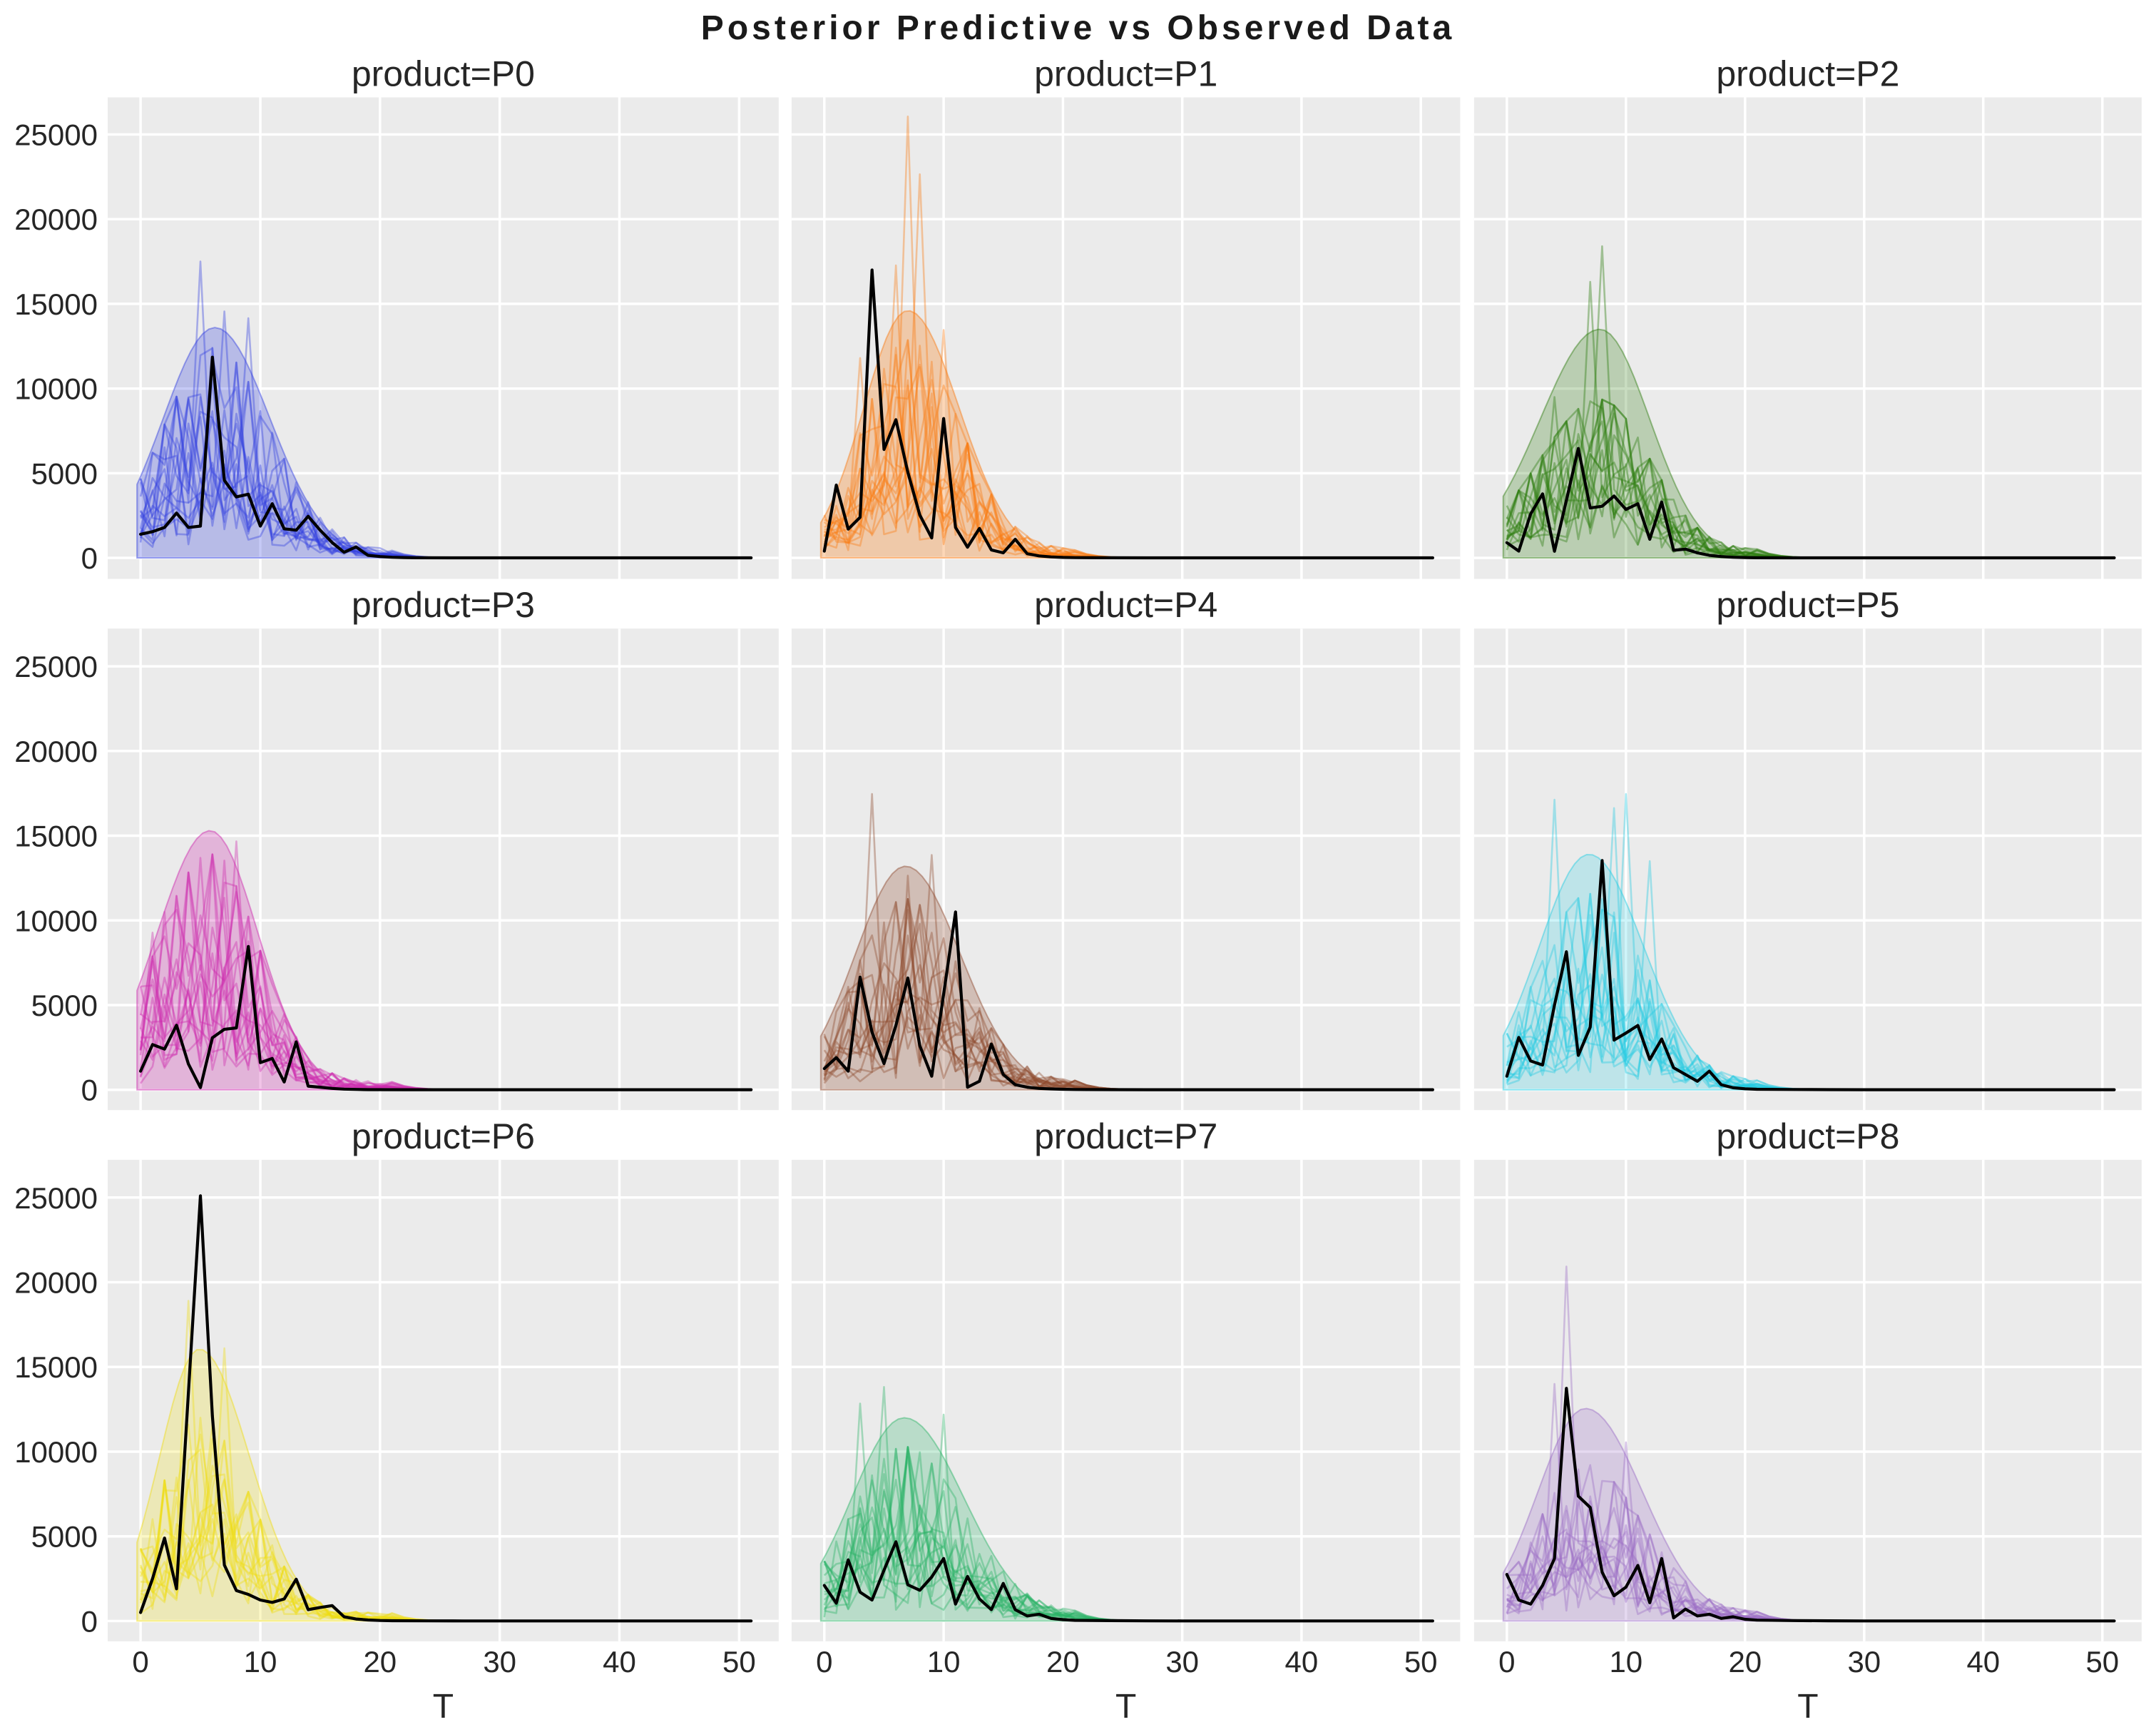  What do you see at coordinates (443, 1136) in the screenshot?
I see `svg-text: product=P6` at bounding box center [443, 1136].